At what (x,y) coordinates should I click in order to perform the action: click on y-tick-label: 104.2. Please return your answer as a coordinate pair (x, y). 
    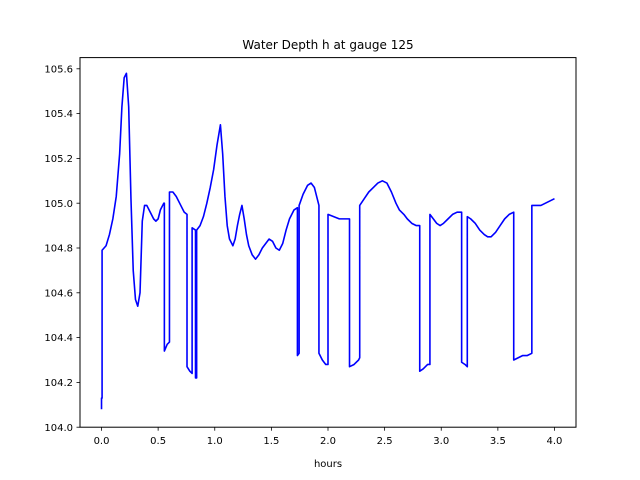
    Looking at the image, I should click on (58, 383).